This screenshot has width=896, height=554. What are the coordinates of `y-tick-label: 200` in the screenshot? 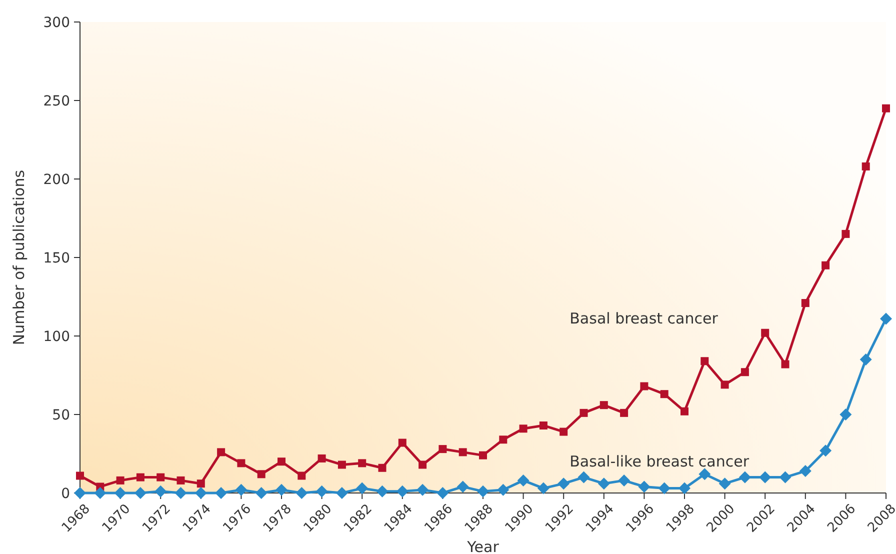 It's located at (56, 180).